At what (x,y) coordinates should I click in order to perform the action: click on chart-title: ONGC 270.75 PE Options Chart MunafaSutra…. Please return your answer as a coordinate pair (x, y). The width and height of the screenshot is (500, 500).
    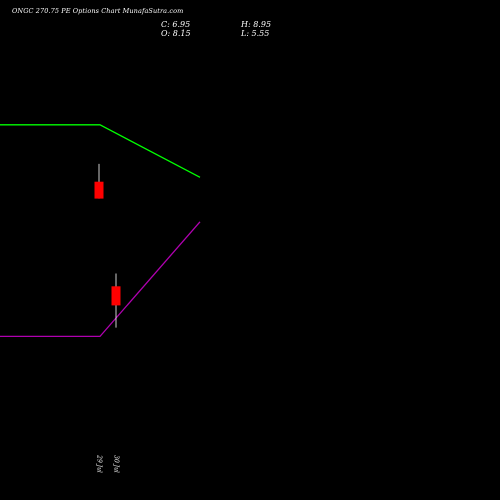
    Looking at the image, I should click on (98, 11).